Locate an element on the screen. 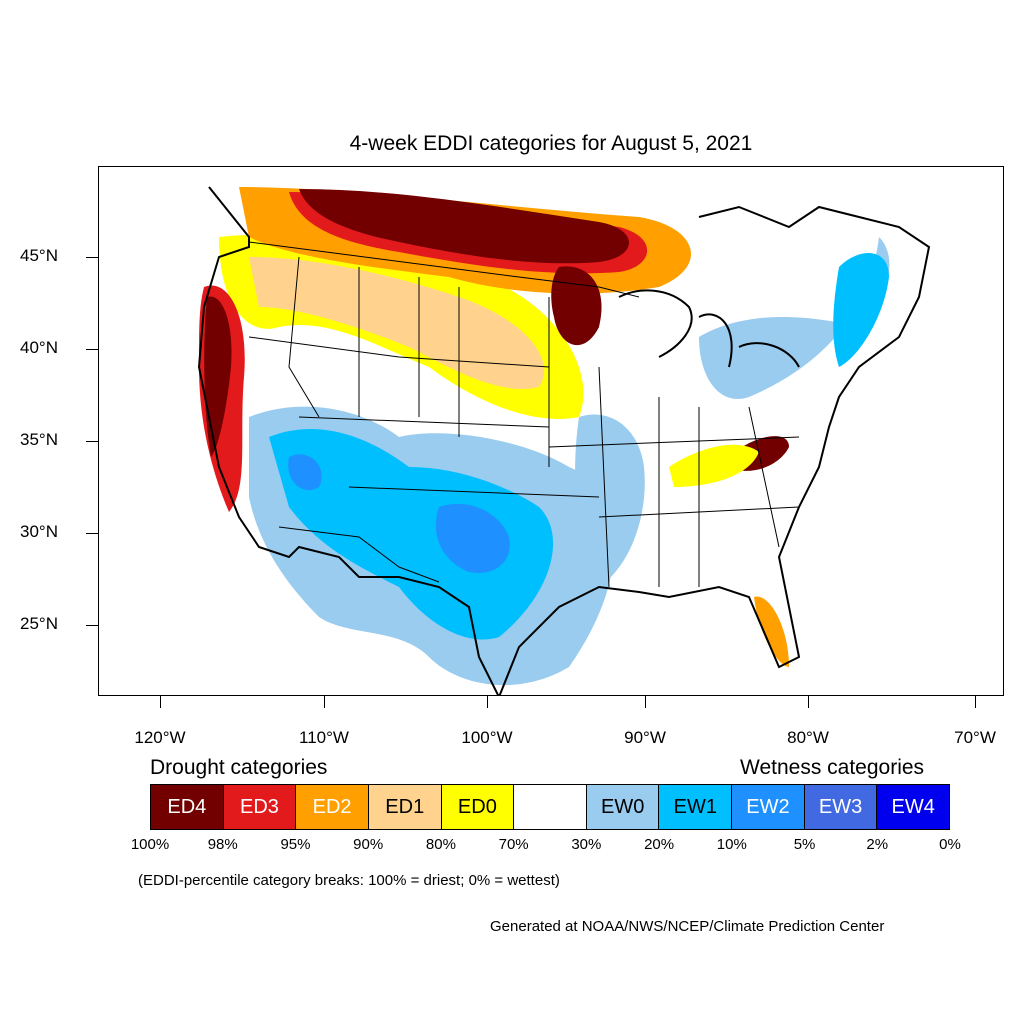 The width and height of the screenshot is (1024, 1024). ew0-region-northeast is located at coordinates (794, 318).